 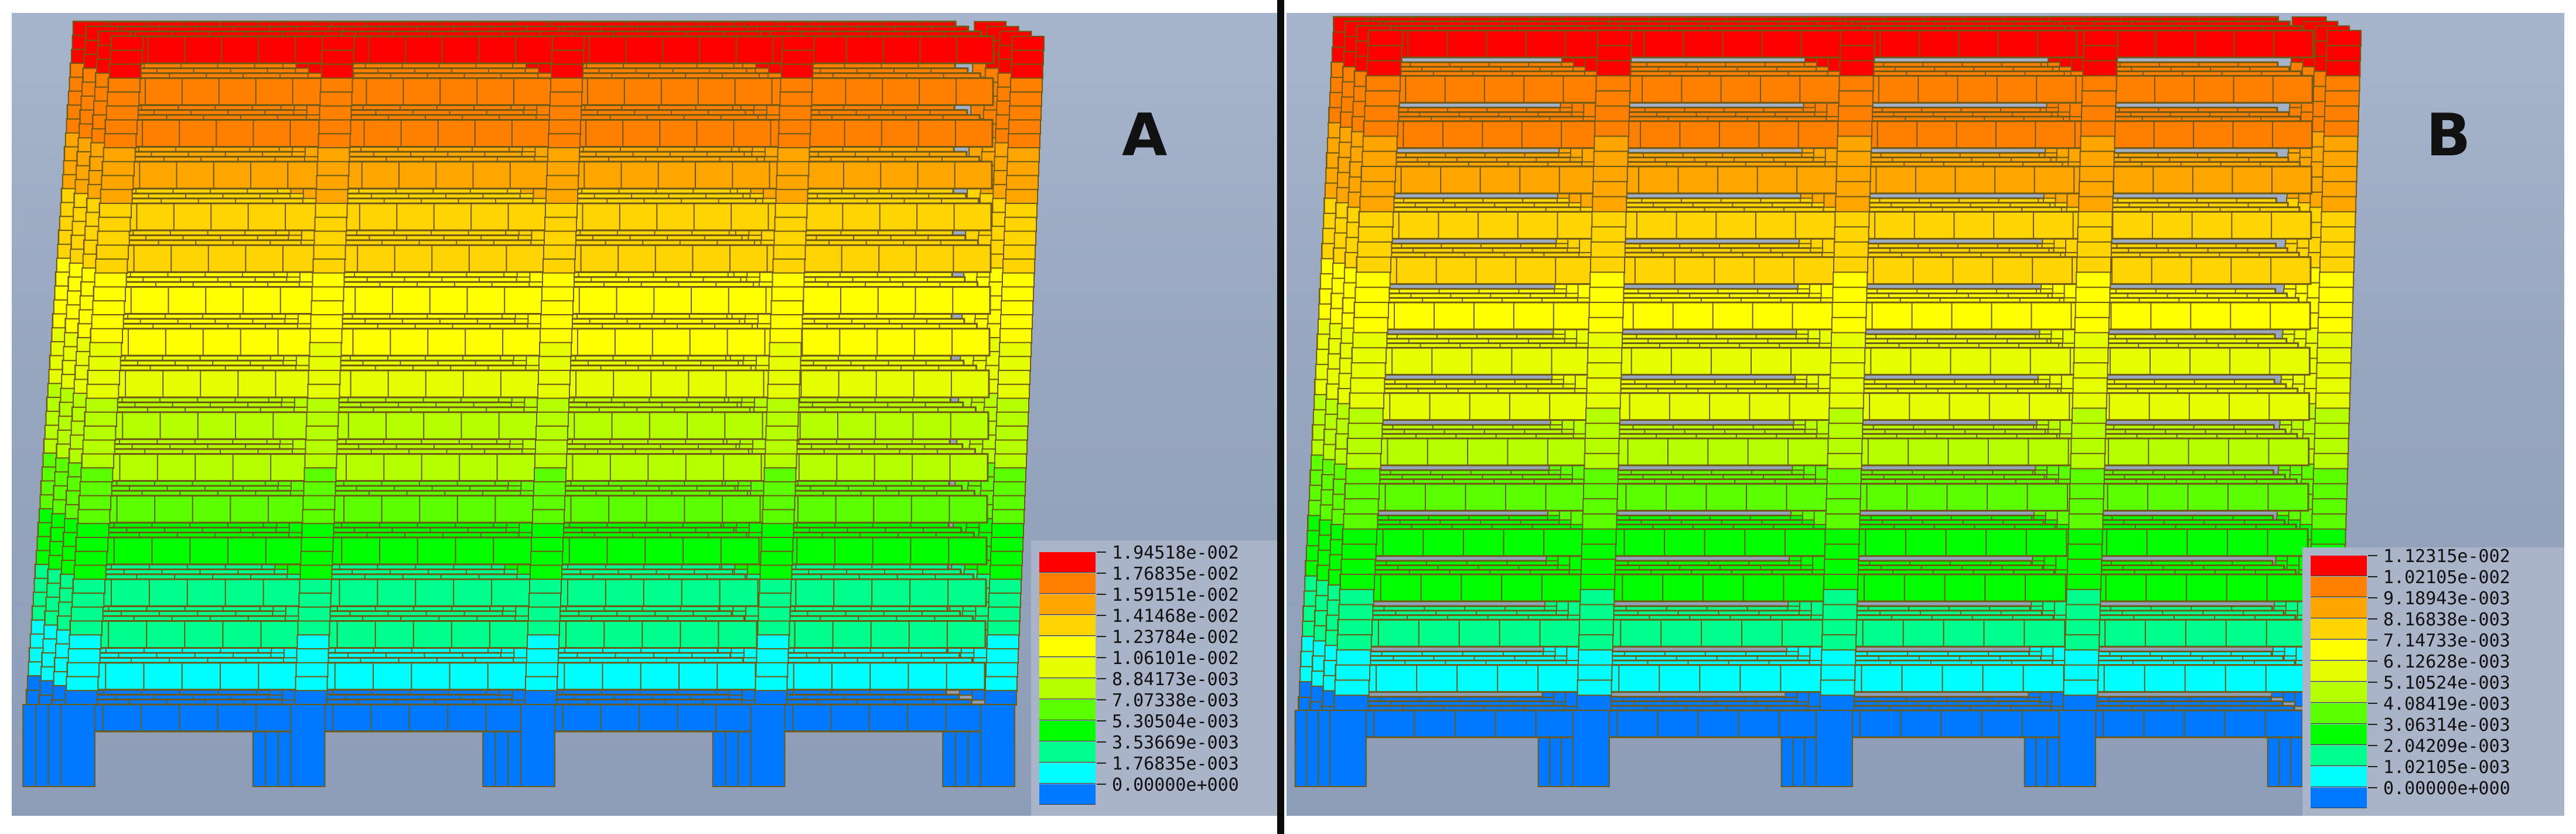 I want to click on legend-row: 1.23784e-002, so click(x=1154, y=642).